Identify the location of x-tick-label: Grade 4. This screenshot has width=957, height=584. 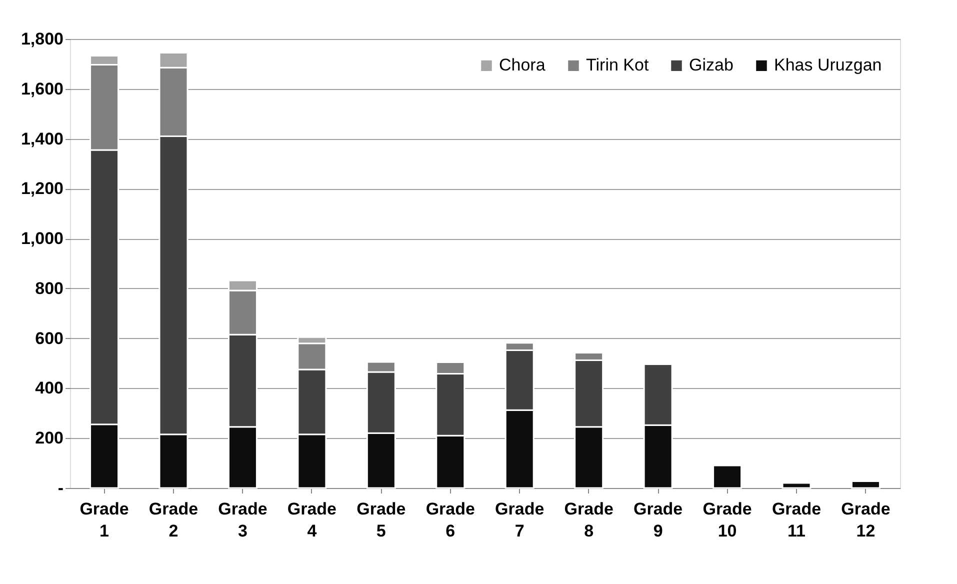
(312, 520).